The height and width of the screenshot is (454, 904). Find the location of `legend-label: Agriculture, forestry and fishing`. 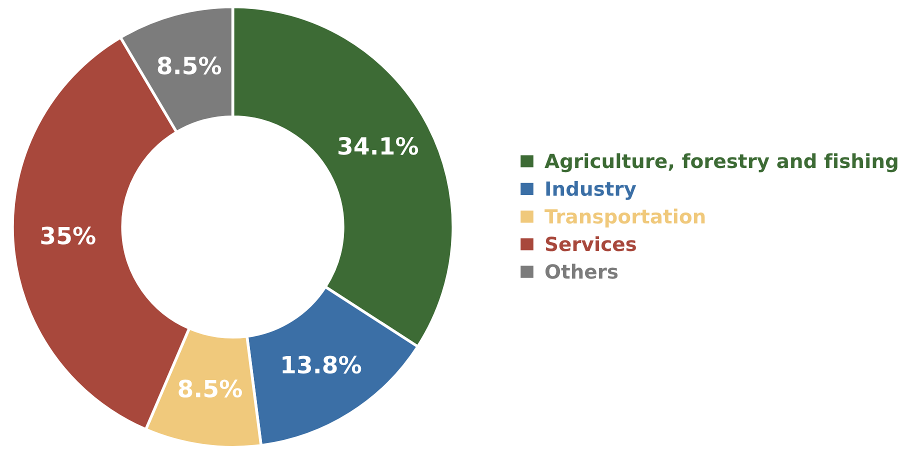

legend-label: Agriculture, forestry and fishing is located at coordinates (721, 162).